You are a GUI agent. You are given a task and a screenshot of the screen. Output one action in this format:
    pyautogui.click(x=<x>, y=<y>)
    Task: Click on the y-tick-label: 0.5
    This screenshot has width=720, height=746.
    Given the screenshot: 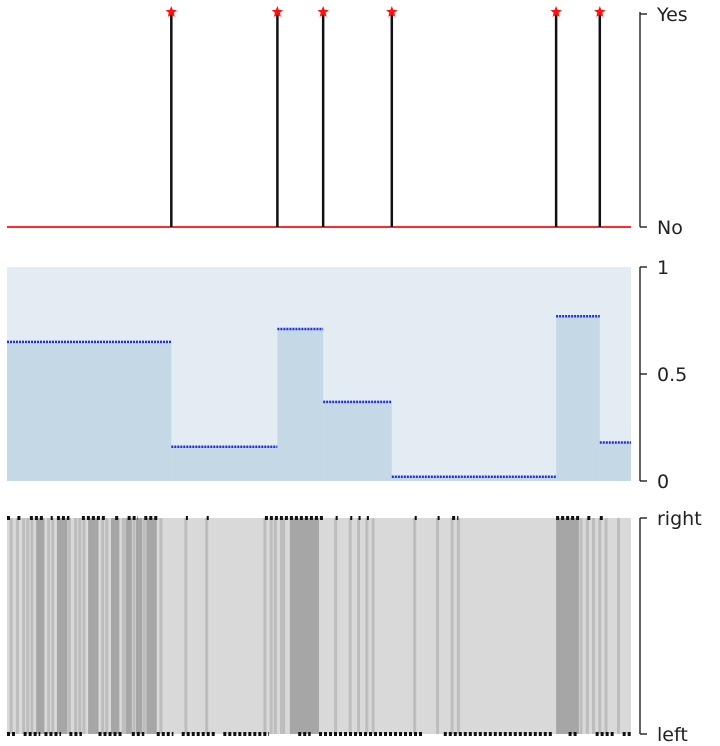 What is the action you would take?
    pyautogui.click(x=672, y=375)
    